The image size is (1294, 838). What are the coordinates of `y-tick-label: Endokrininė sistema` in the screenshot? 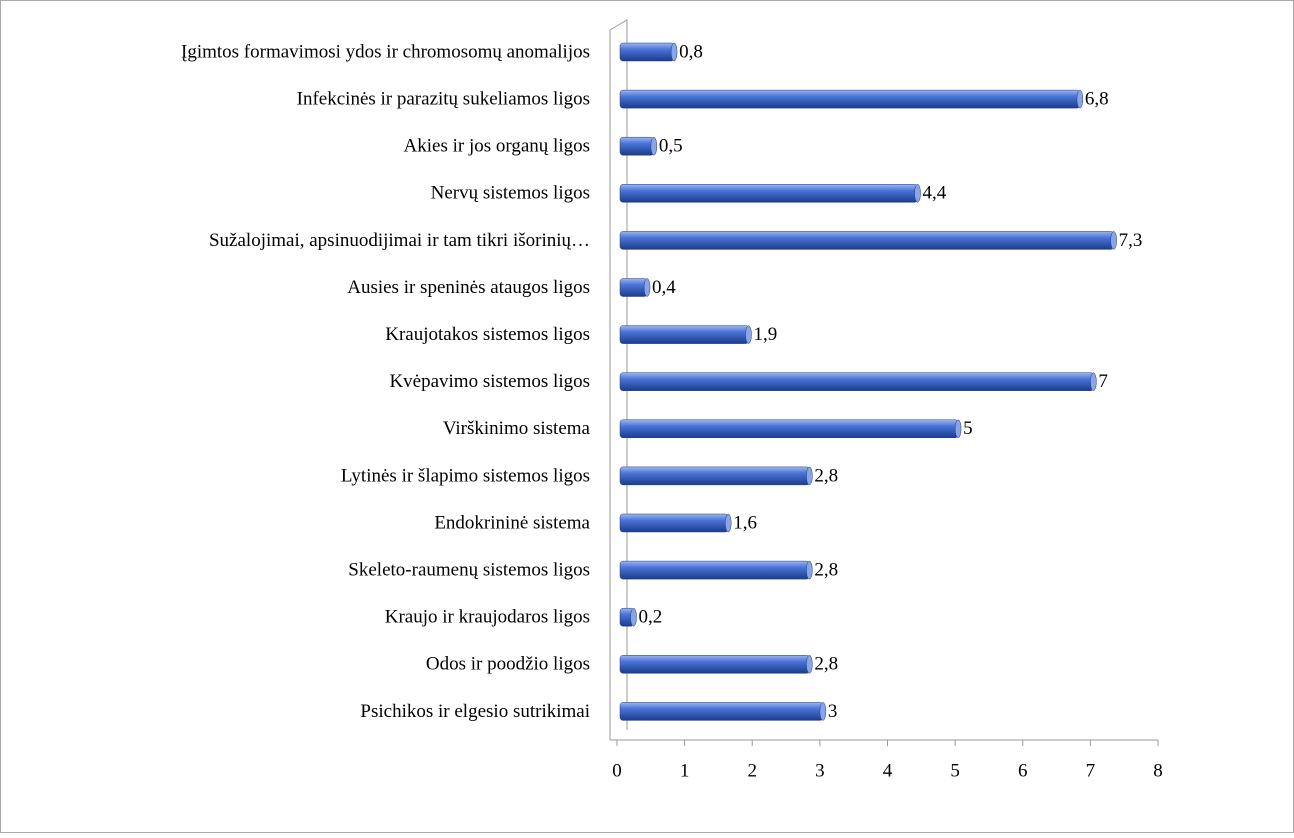 It's located at (512, 522).